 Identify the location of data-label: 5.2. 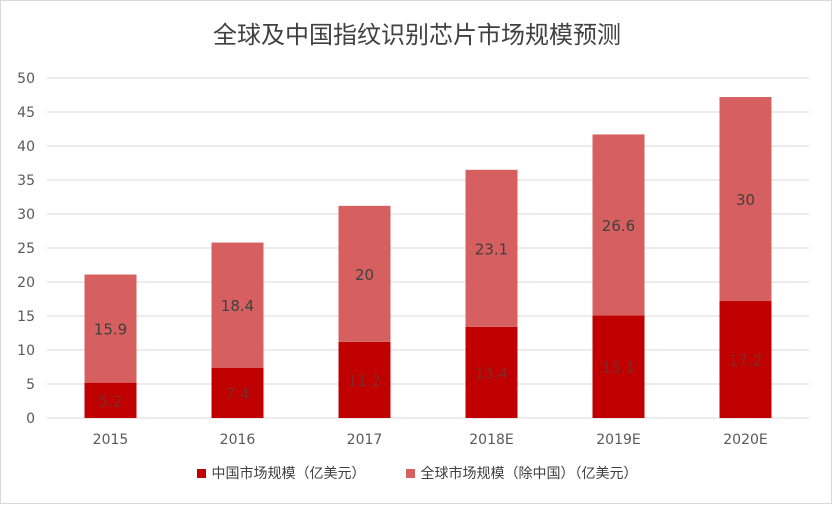
(111, 401).